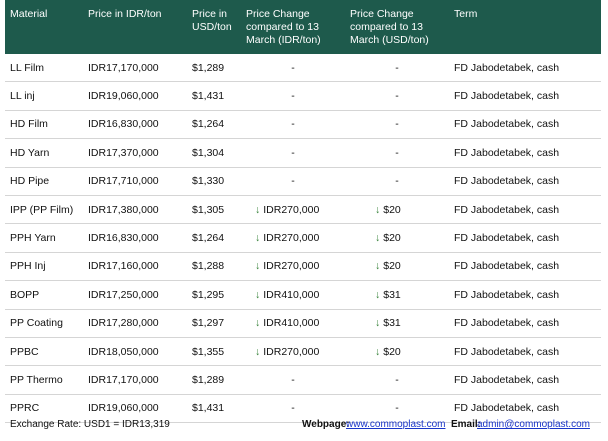  Describe the element at coordinates (33, 238) in the screenshot. I see `material: PPH Yarn` at that location.